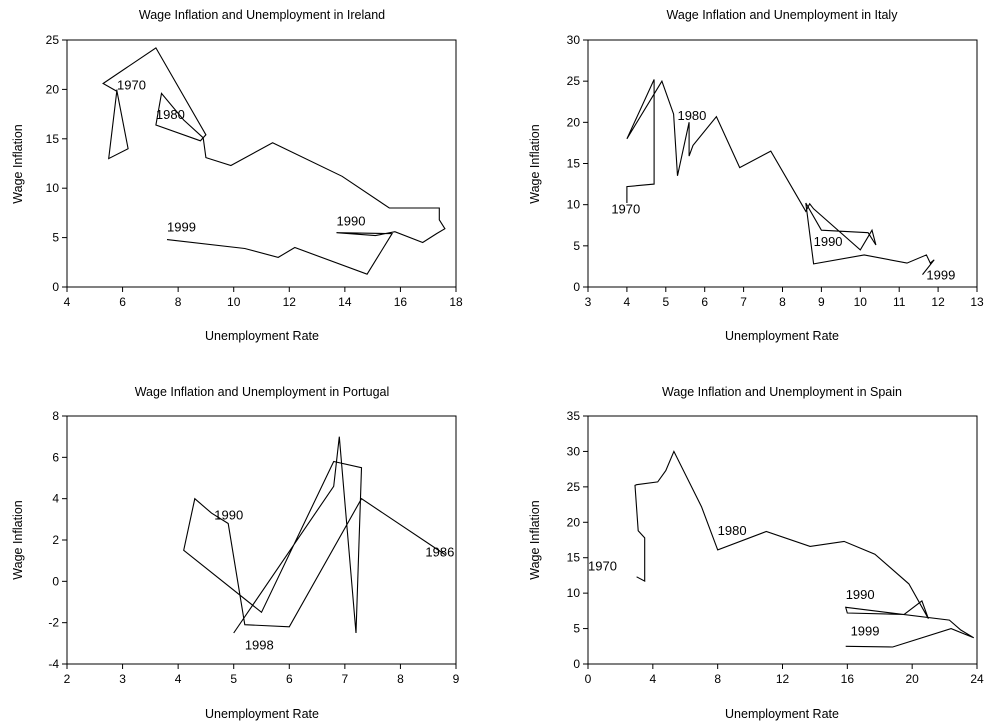 The width and height of the screenshot is (989, 726). I want to click on year-annotation: 1998, so click(259, 645).